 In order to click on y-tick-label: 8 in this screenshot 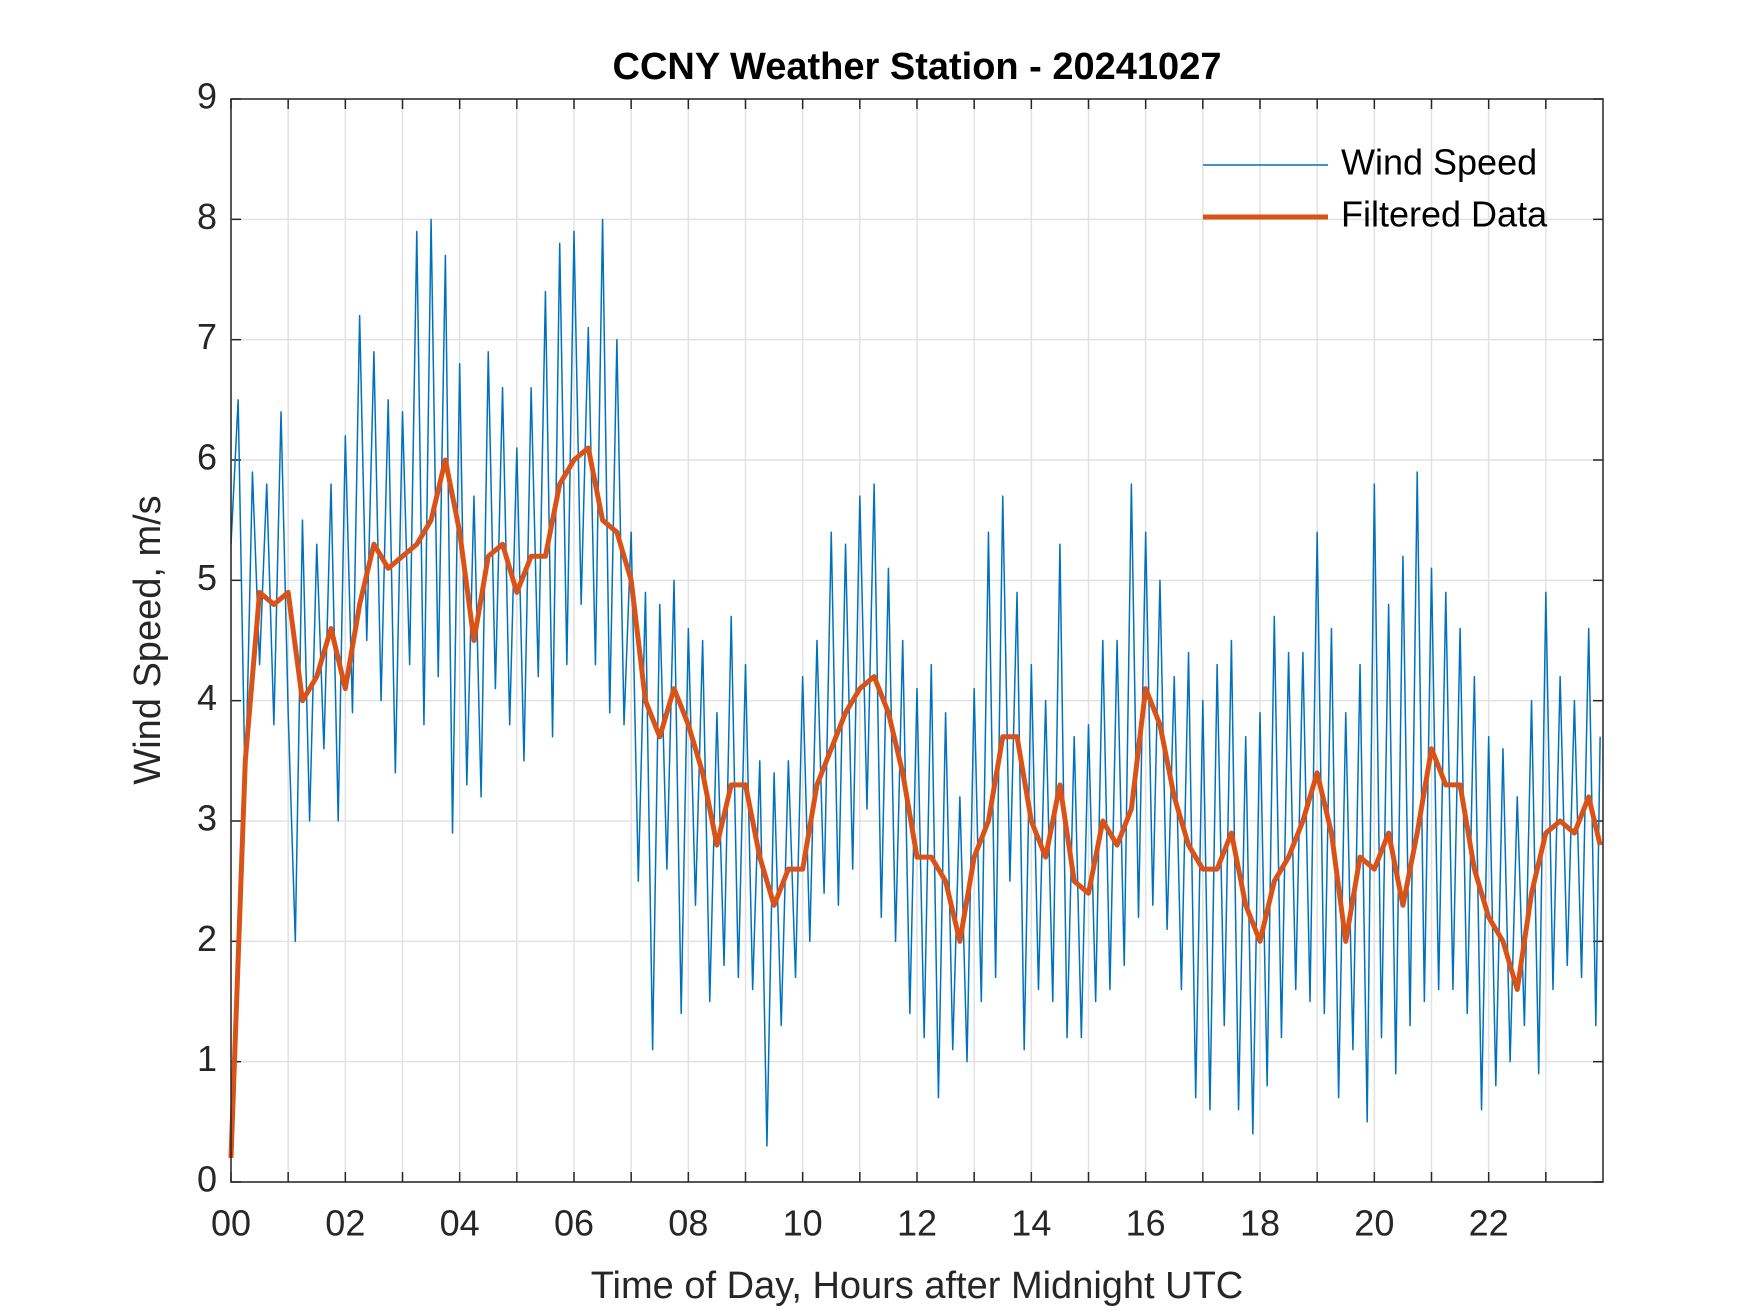, I will do `click(207, 216)`.